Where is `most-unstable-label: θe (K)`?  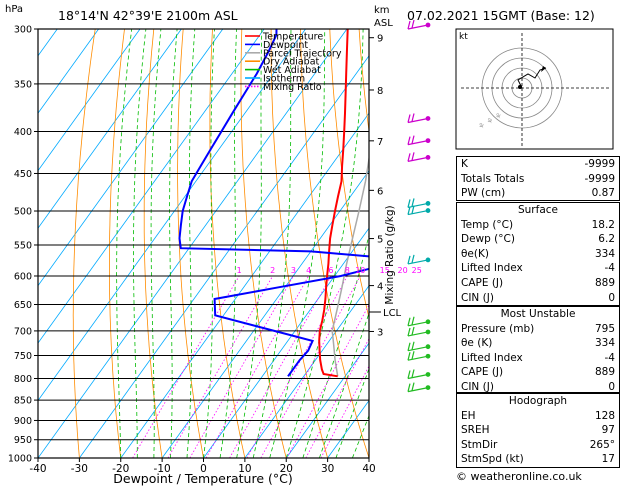
most-unstable-label: θe (K) is located at coordinates (477, 343).